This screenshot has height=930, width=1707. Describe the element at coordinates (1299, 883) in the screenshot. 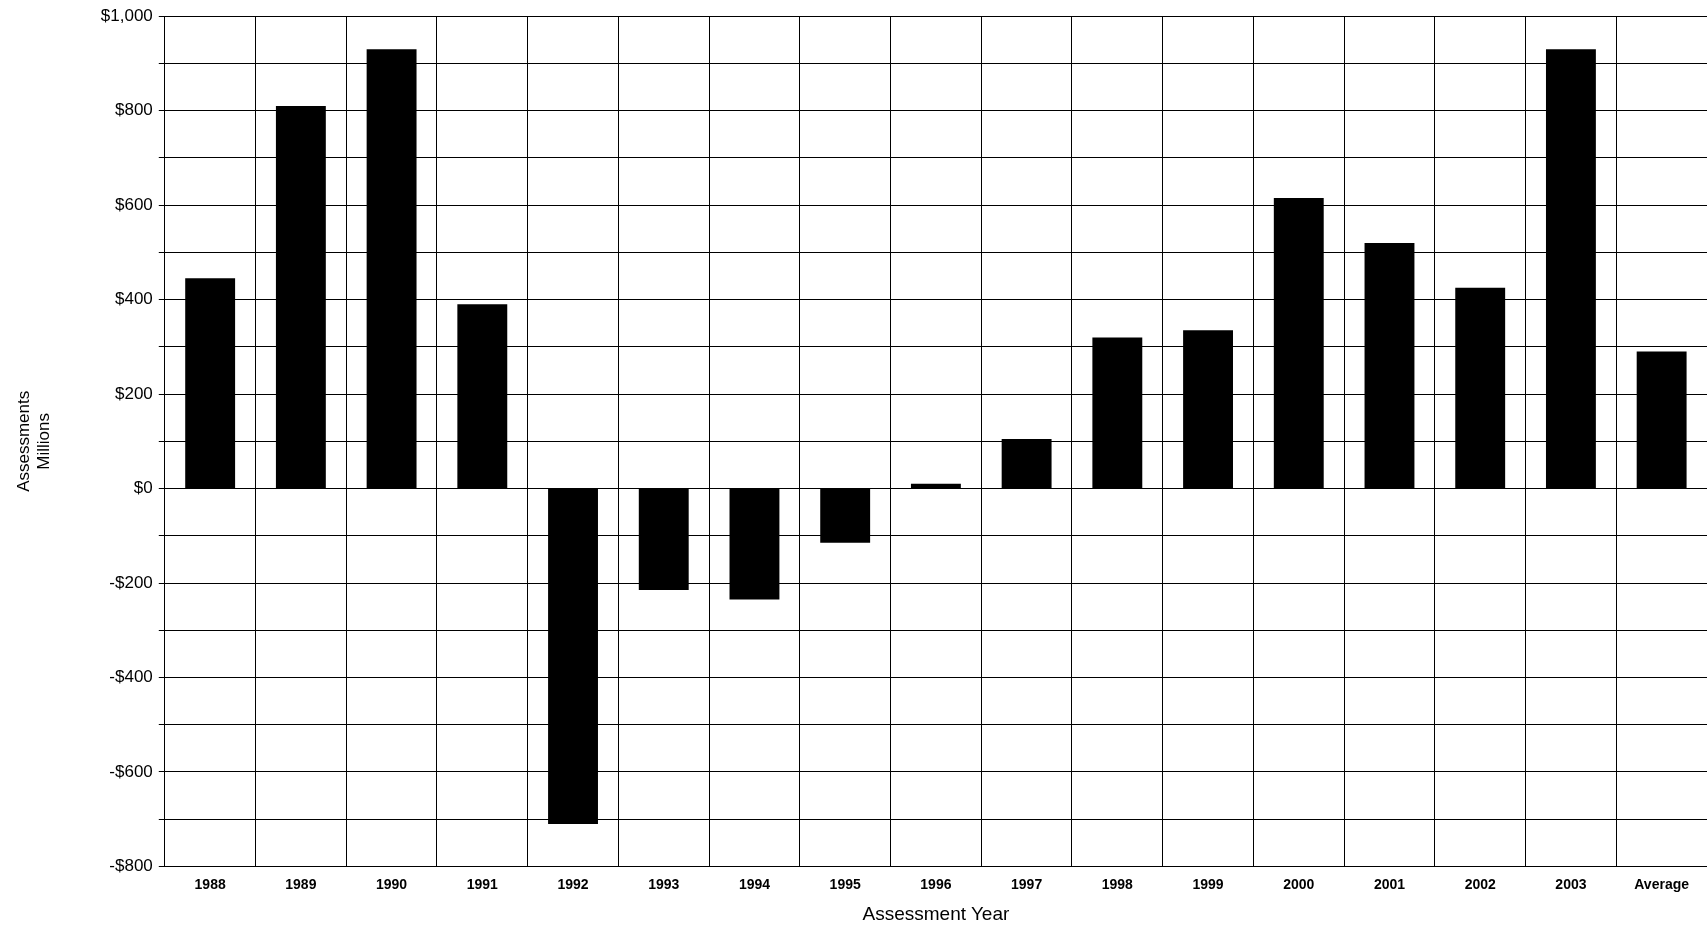

I see `x-tick-label: 2000` at that location.